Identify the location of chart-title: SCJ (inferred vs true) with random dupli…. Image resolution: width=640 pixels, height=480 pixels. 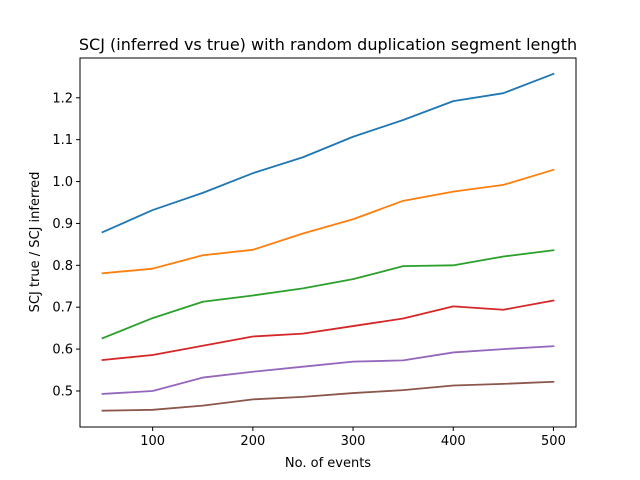
(328, 44).